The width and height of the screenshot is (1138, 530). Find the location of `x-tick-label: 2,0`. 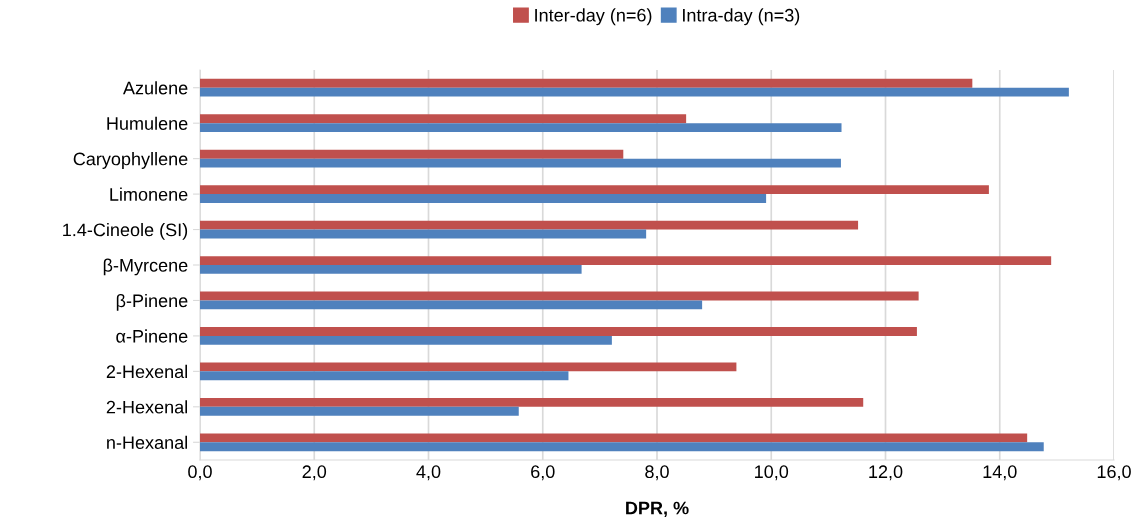

x-tick-label: 2,0 is located at coordinates (314, 473).